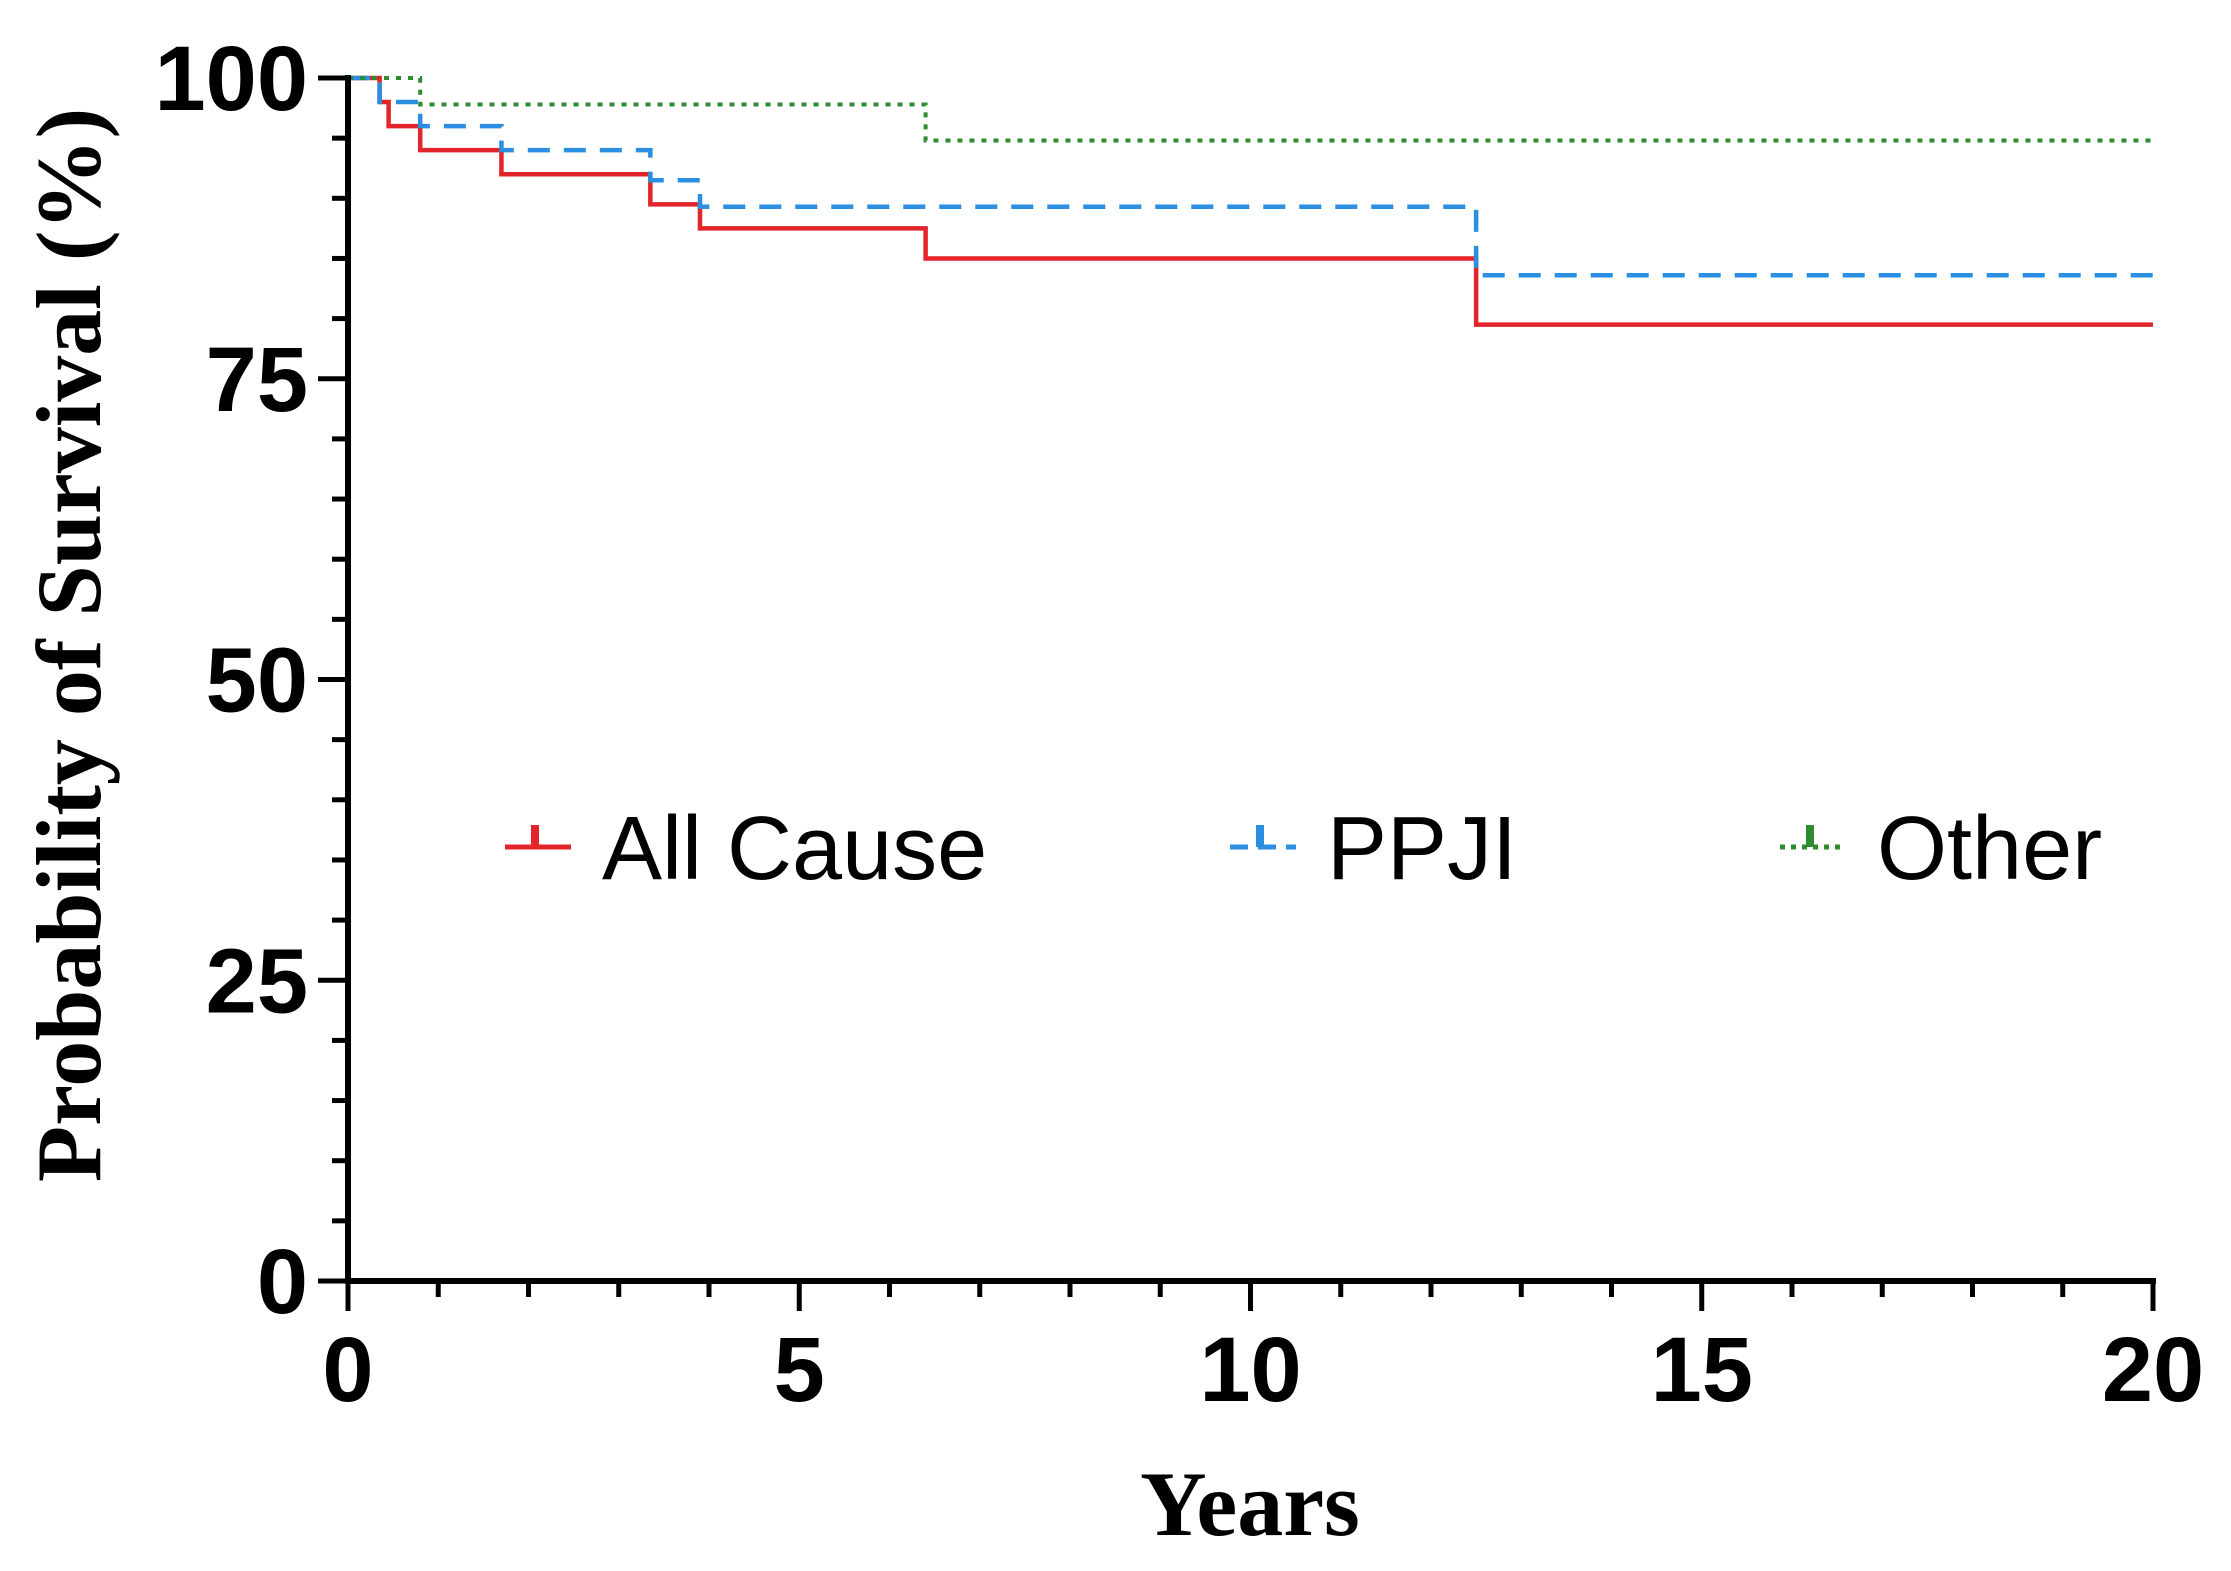  What do you see at coordinates (1303, 849) in the screenshot?
I see `legend: All Cause PPJI Other` at bounding box center [1303, 849].